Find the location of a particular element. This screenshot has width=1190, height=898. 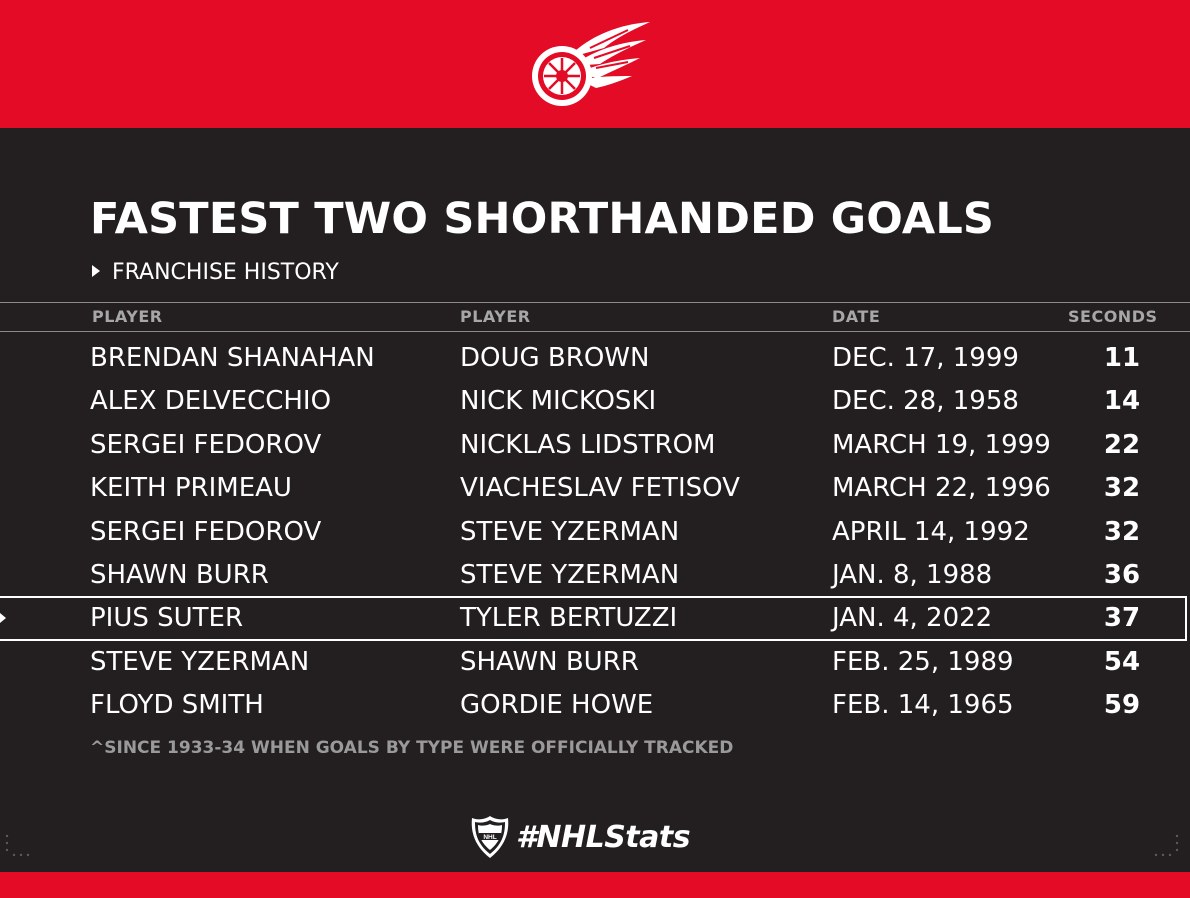

subtitle: FRANCHISE HISTORY is located at coordinates (215, 272).